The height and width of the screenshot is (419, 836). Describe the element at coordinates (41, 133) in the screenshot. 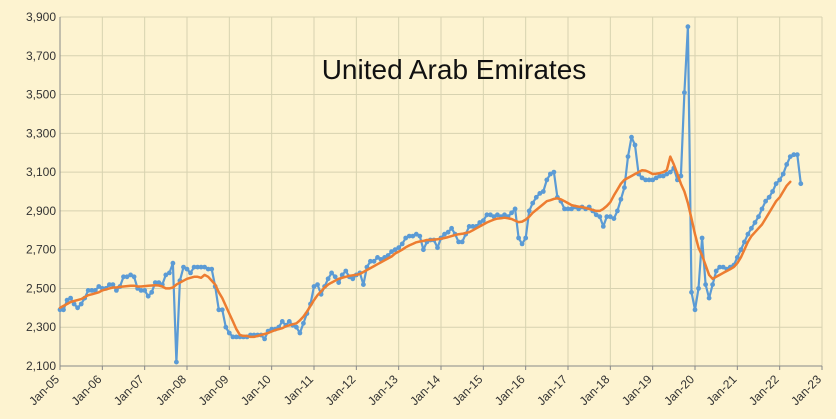

I see `y-tick-label: 3,300` at that location.